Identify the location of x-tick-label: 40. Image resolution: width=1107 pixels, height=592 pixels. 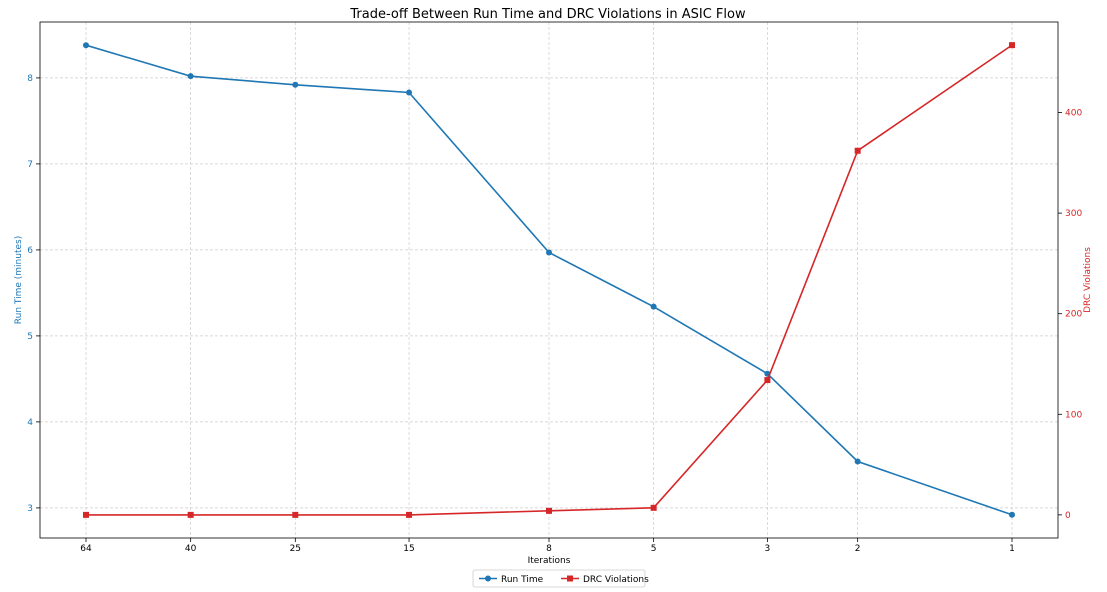
(191, 549).